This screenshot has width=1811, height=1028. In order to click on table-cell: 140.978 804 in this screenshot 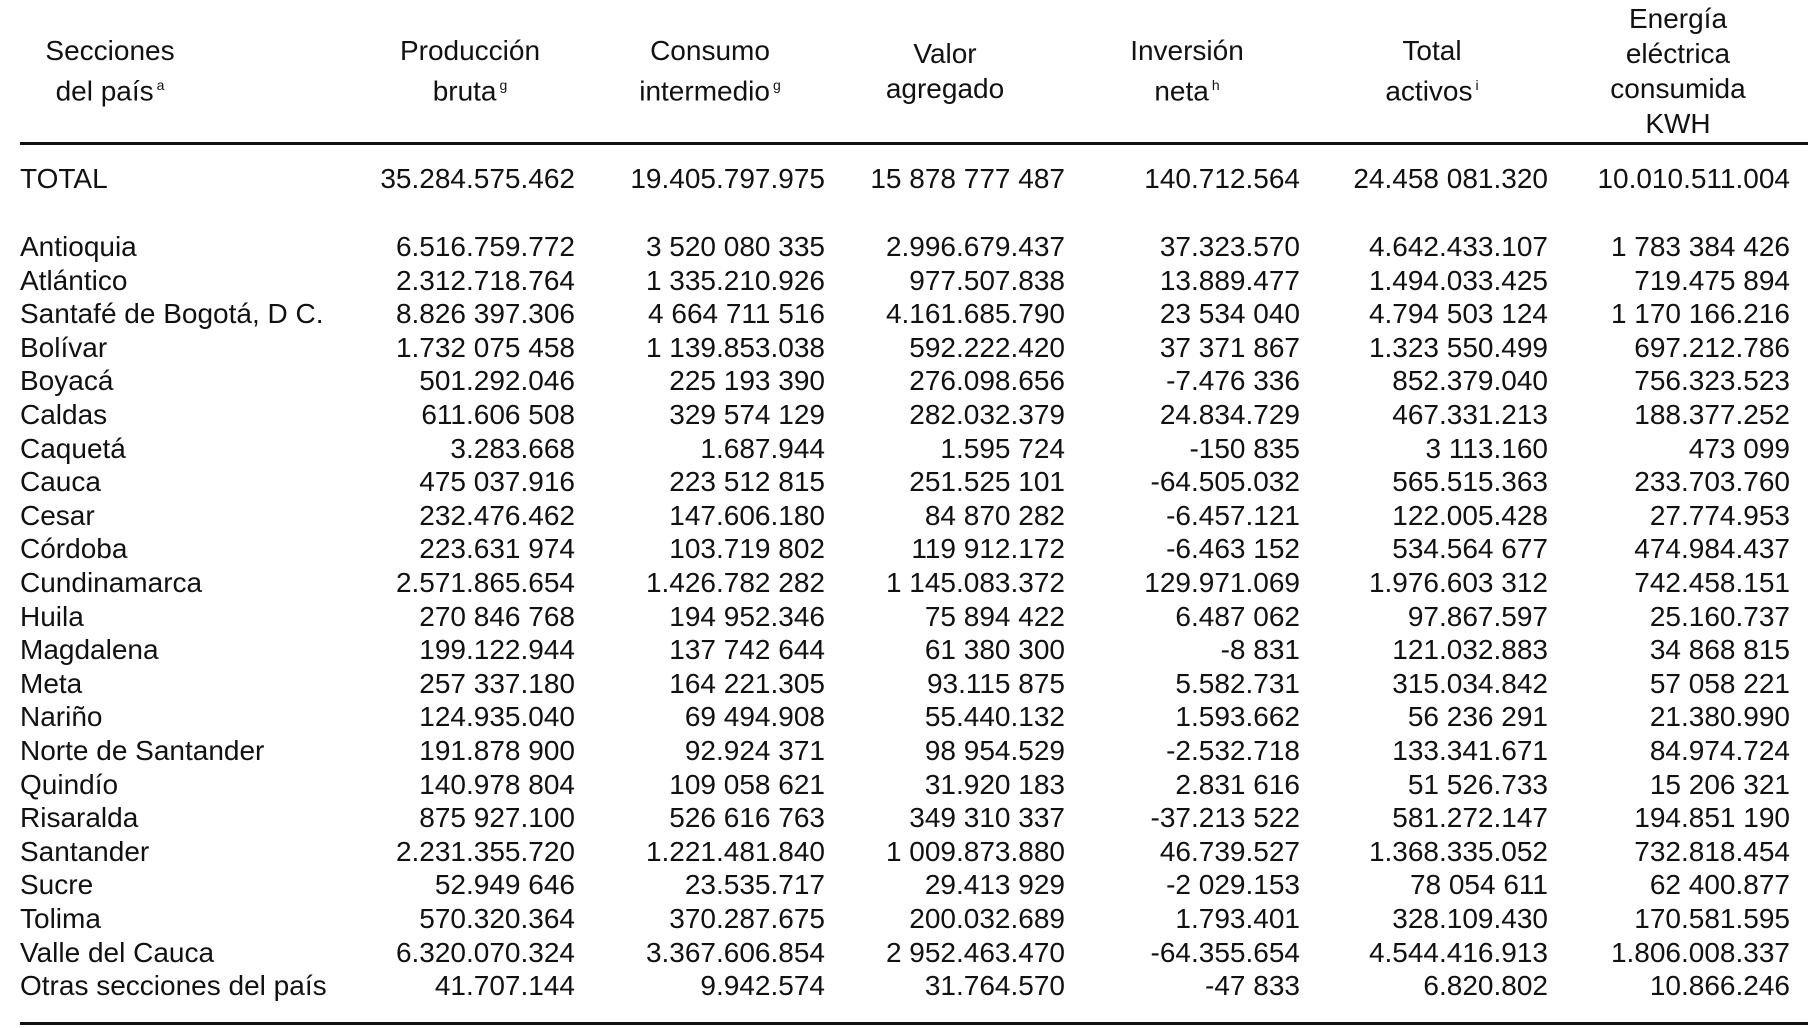, I will do `click(497, 784)`.